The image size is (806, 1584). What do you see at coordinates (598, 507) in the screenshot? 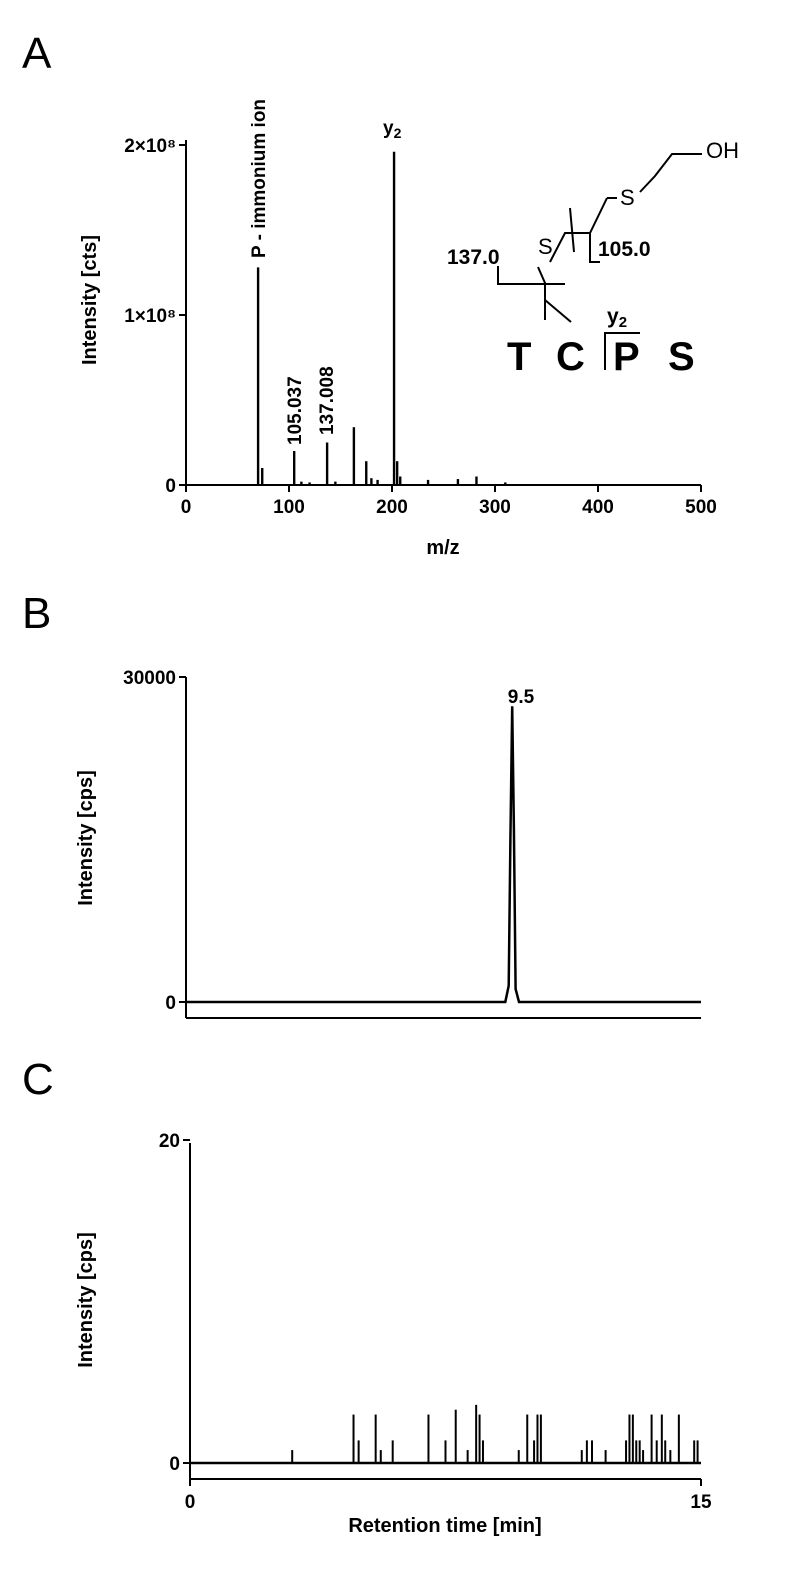
I see `panel-a-x-tick-label: 400` at bounding box center [598, 507].